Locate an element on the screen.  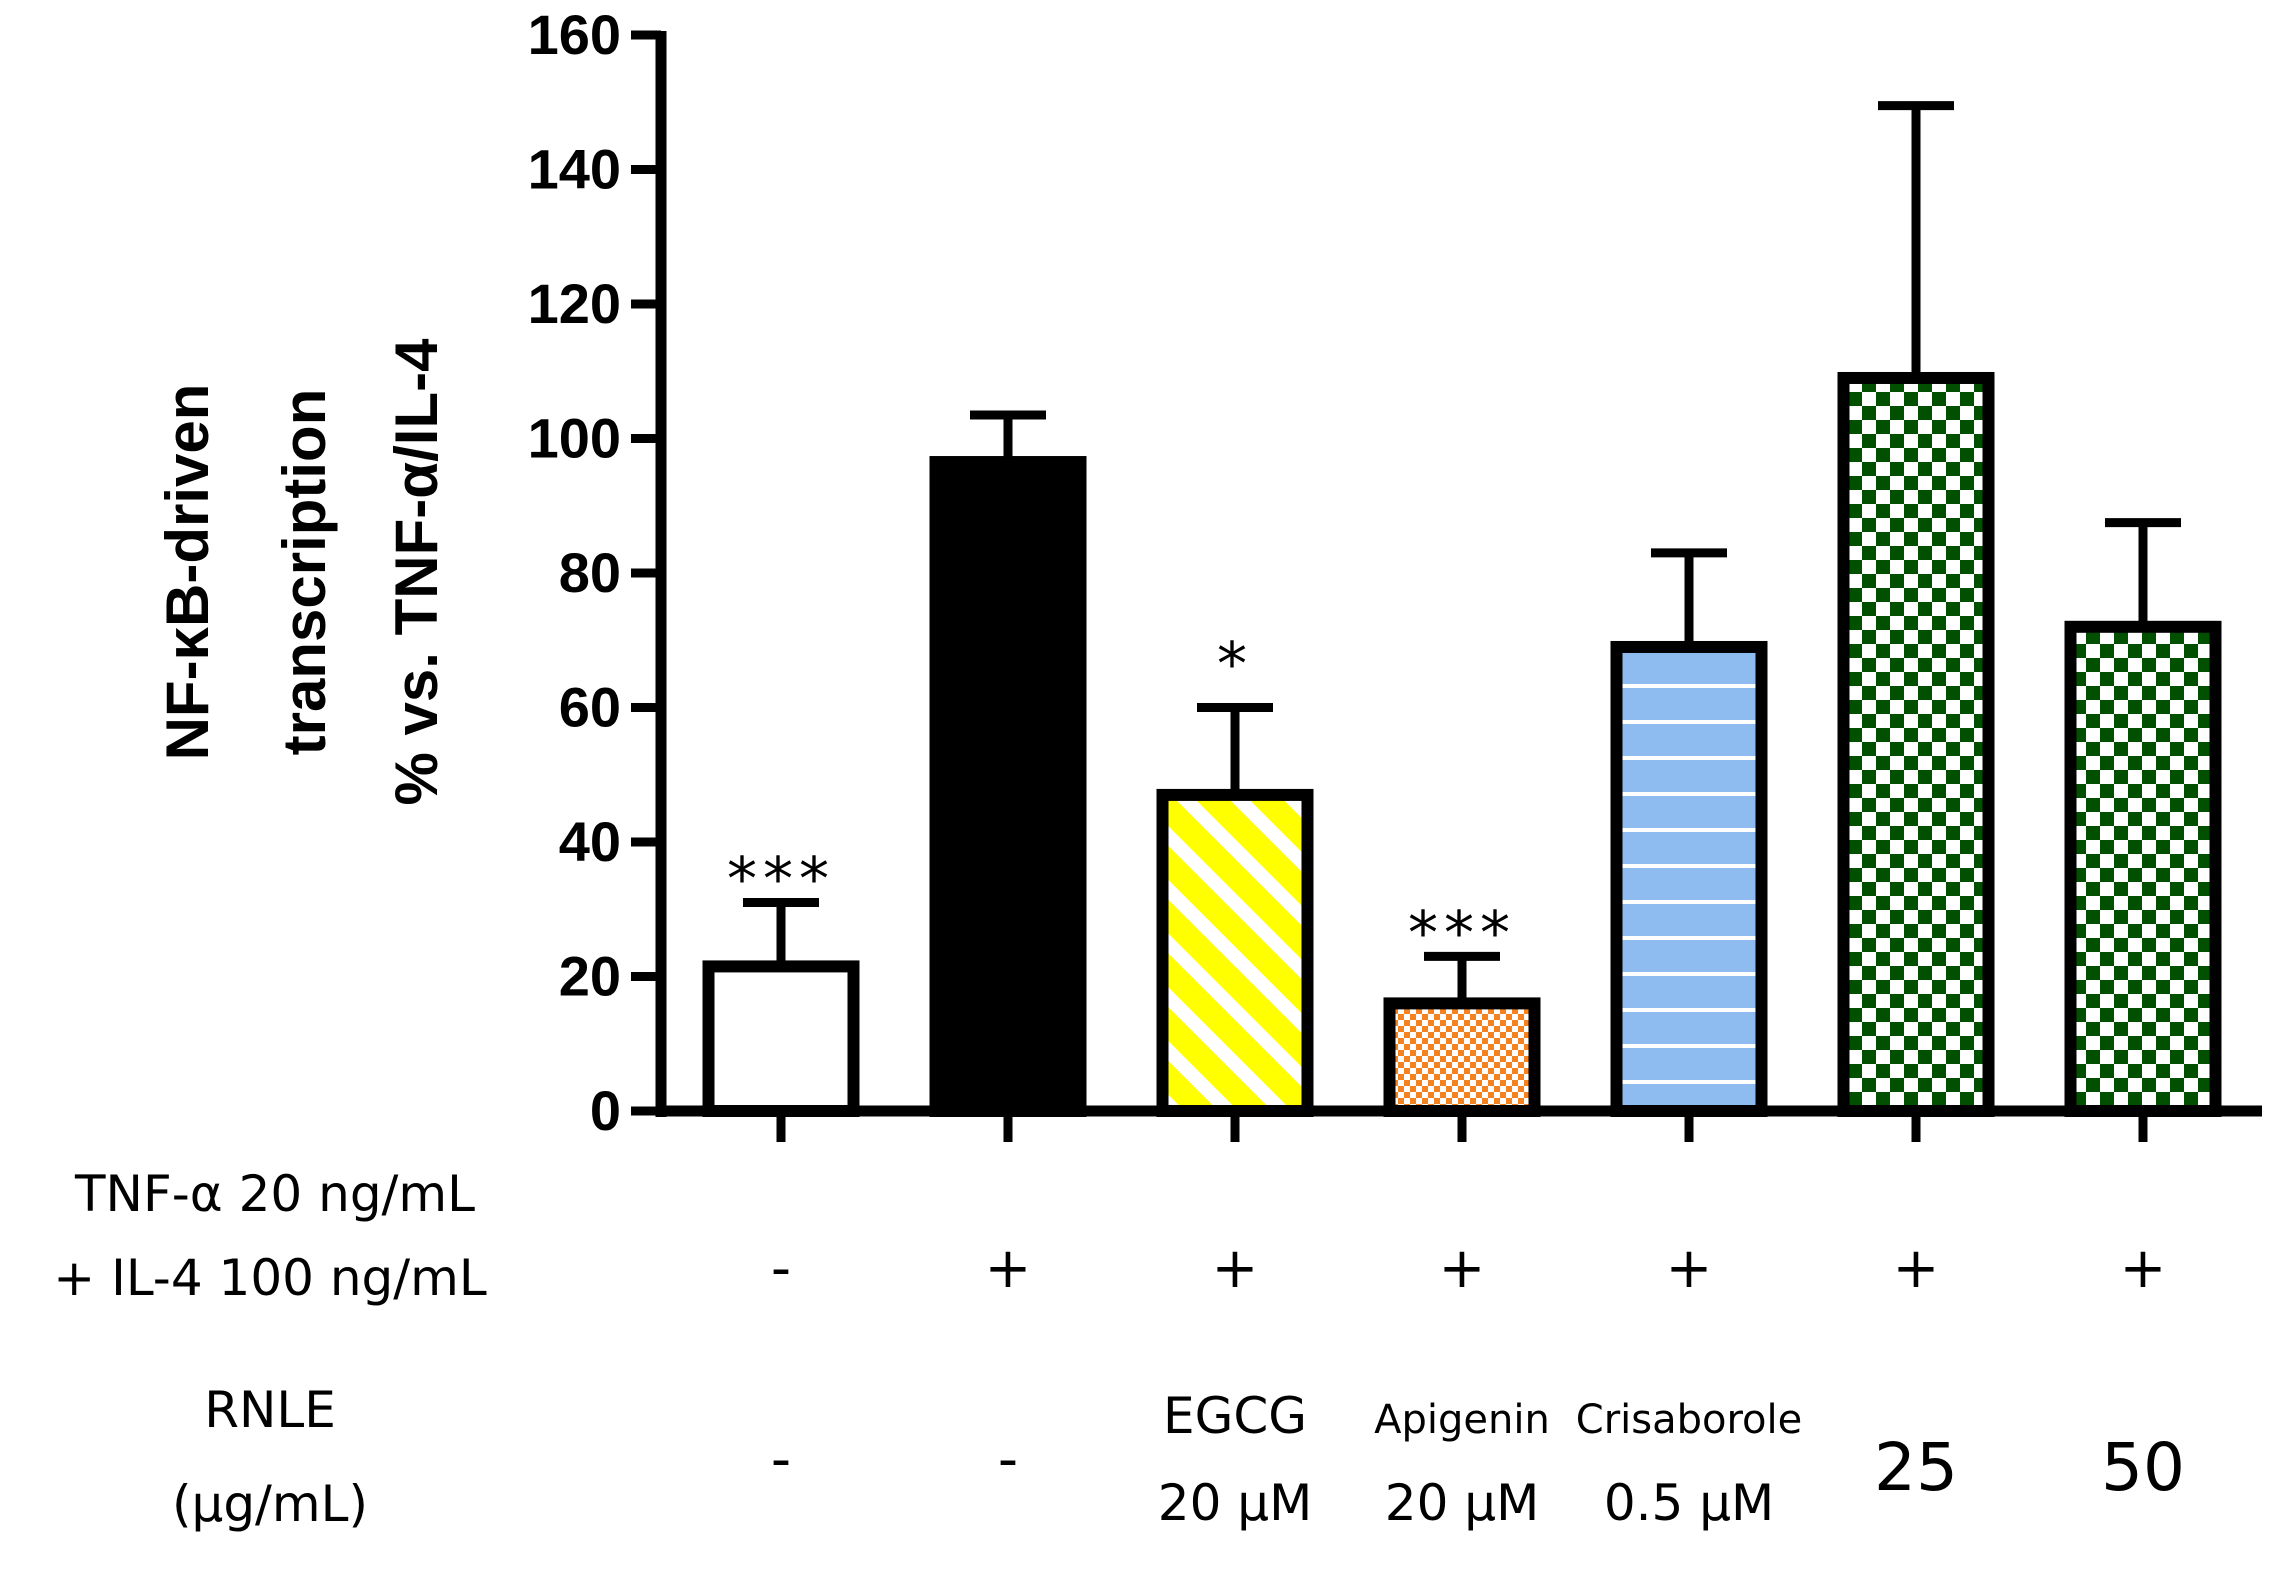
row2-value-top: Apigenin is located at coordinates (1462, 1420).